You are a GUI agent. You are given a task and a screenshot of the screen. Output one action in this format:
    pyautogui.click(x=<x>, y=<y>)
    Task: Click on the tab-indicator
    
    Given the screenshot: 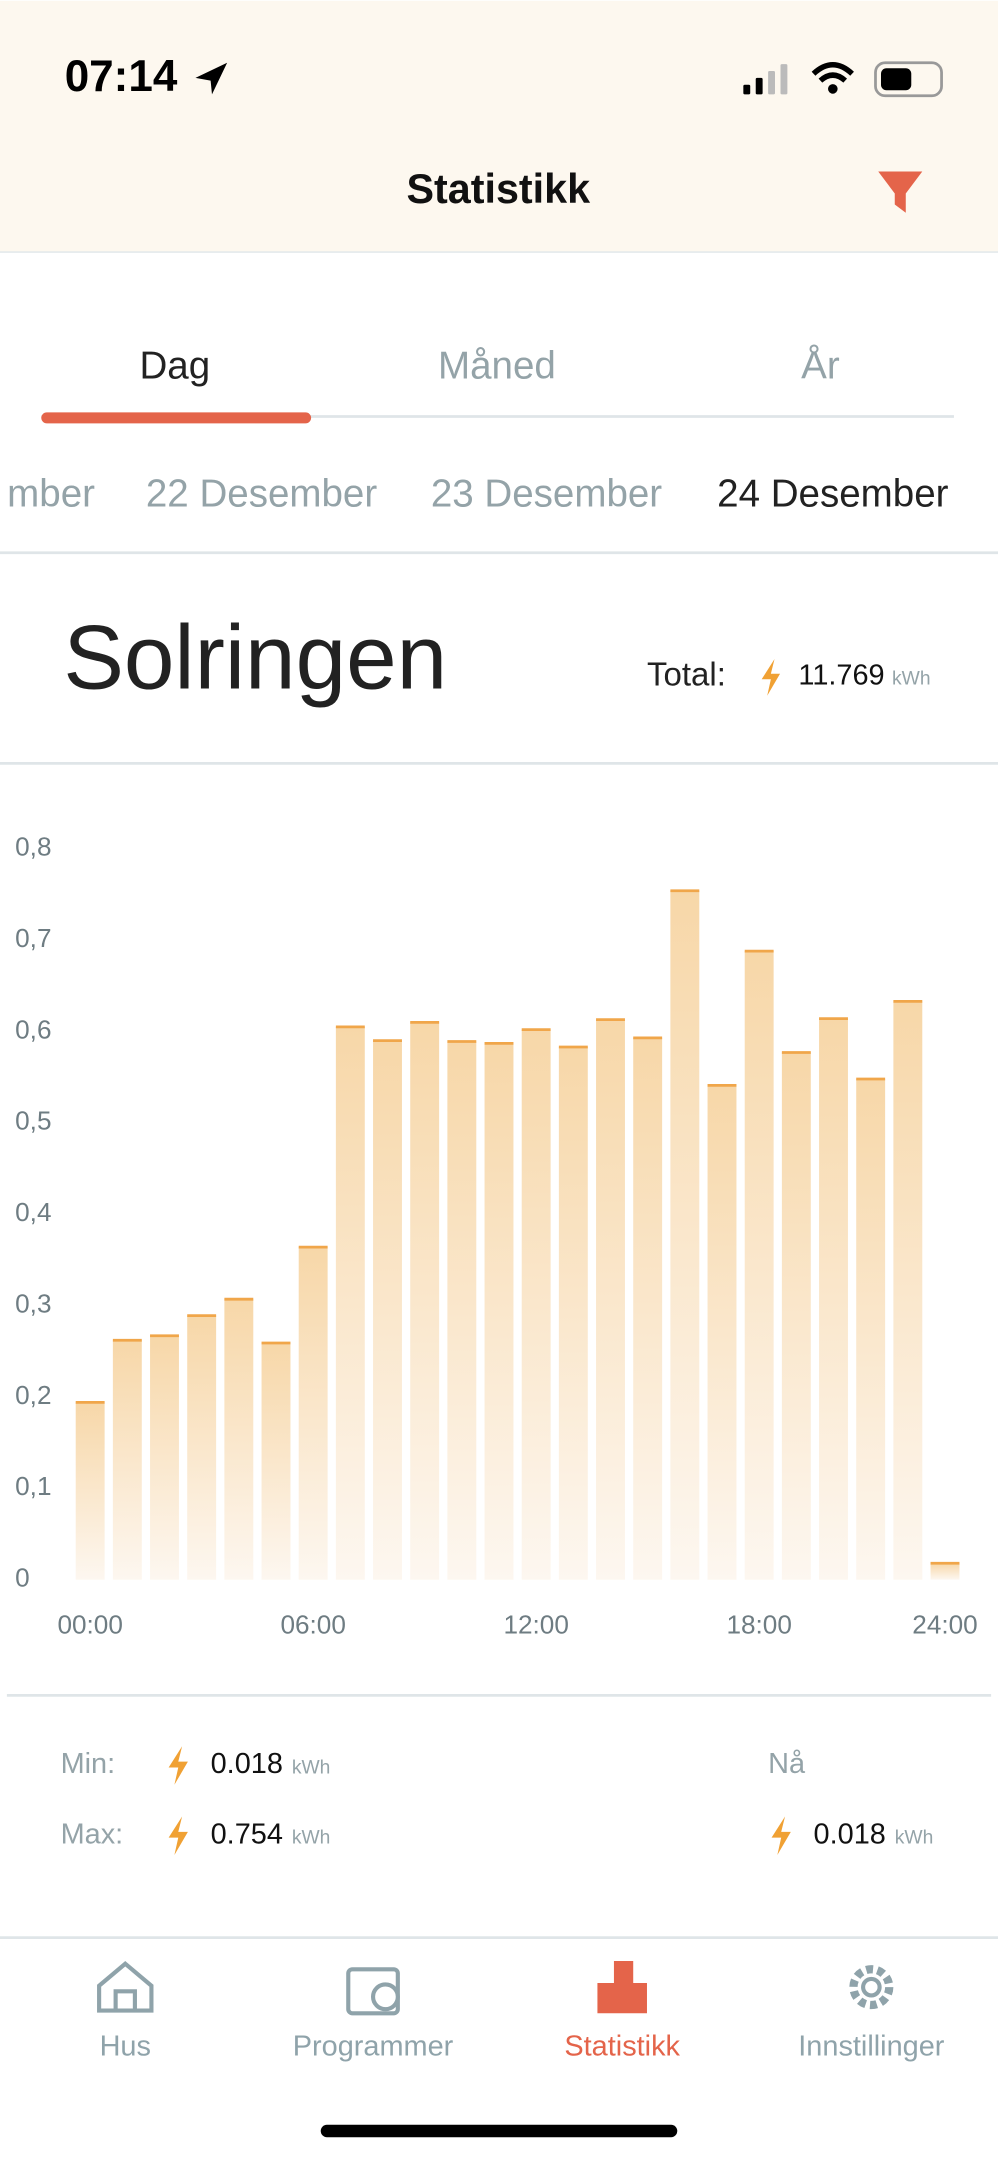 What is the action you would take?
    pyautogui.click(x=176, y=418)
    